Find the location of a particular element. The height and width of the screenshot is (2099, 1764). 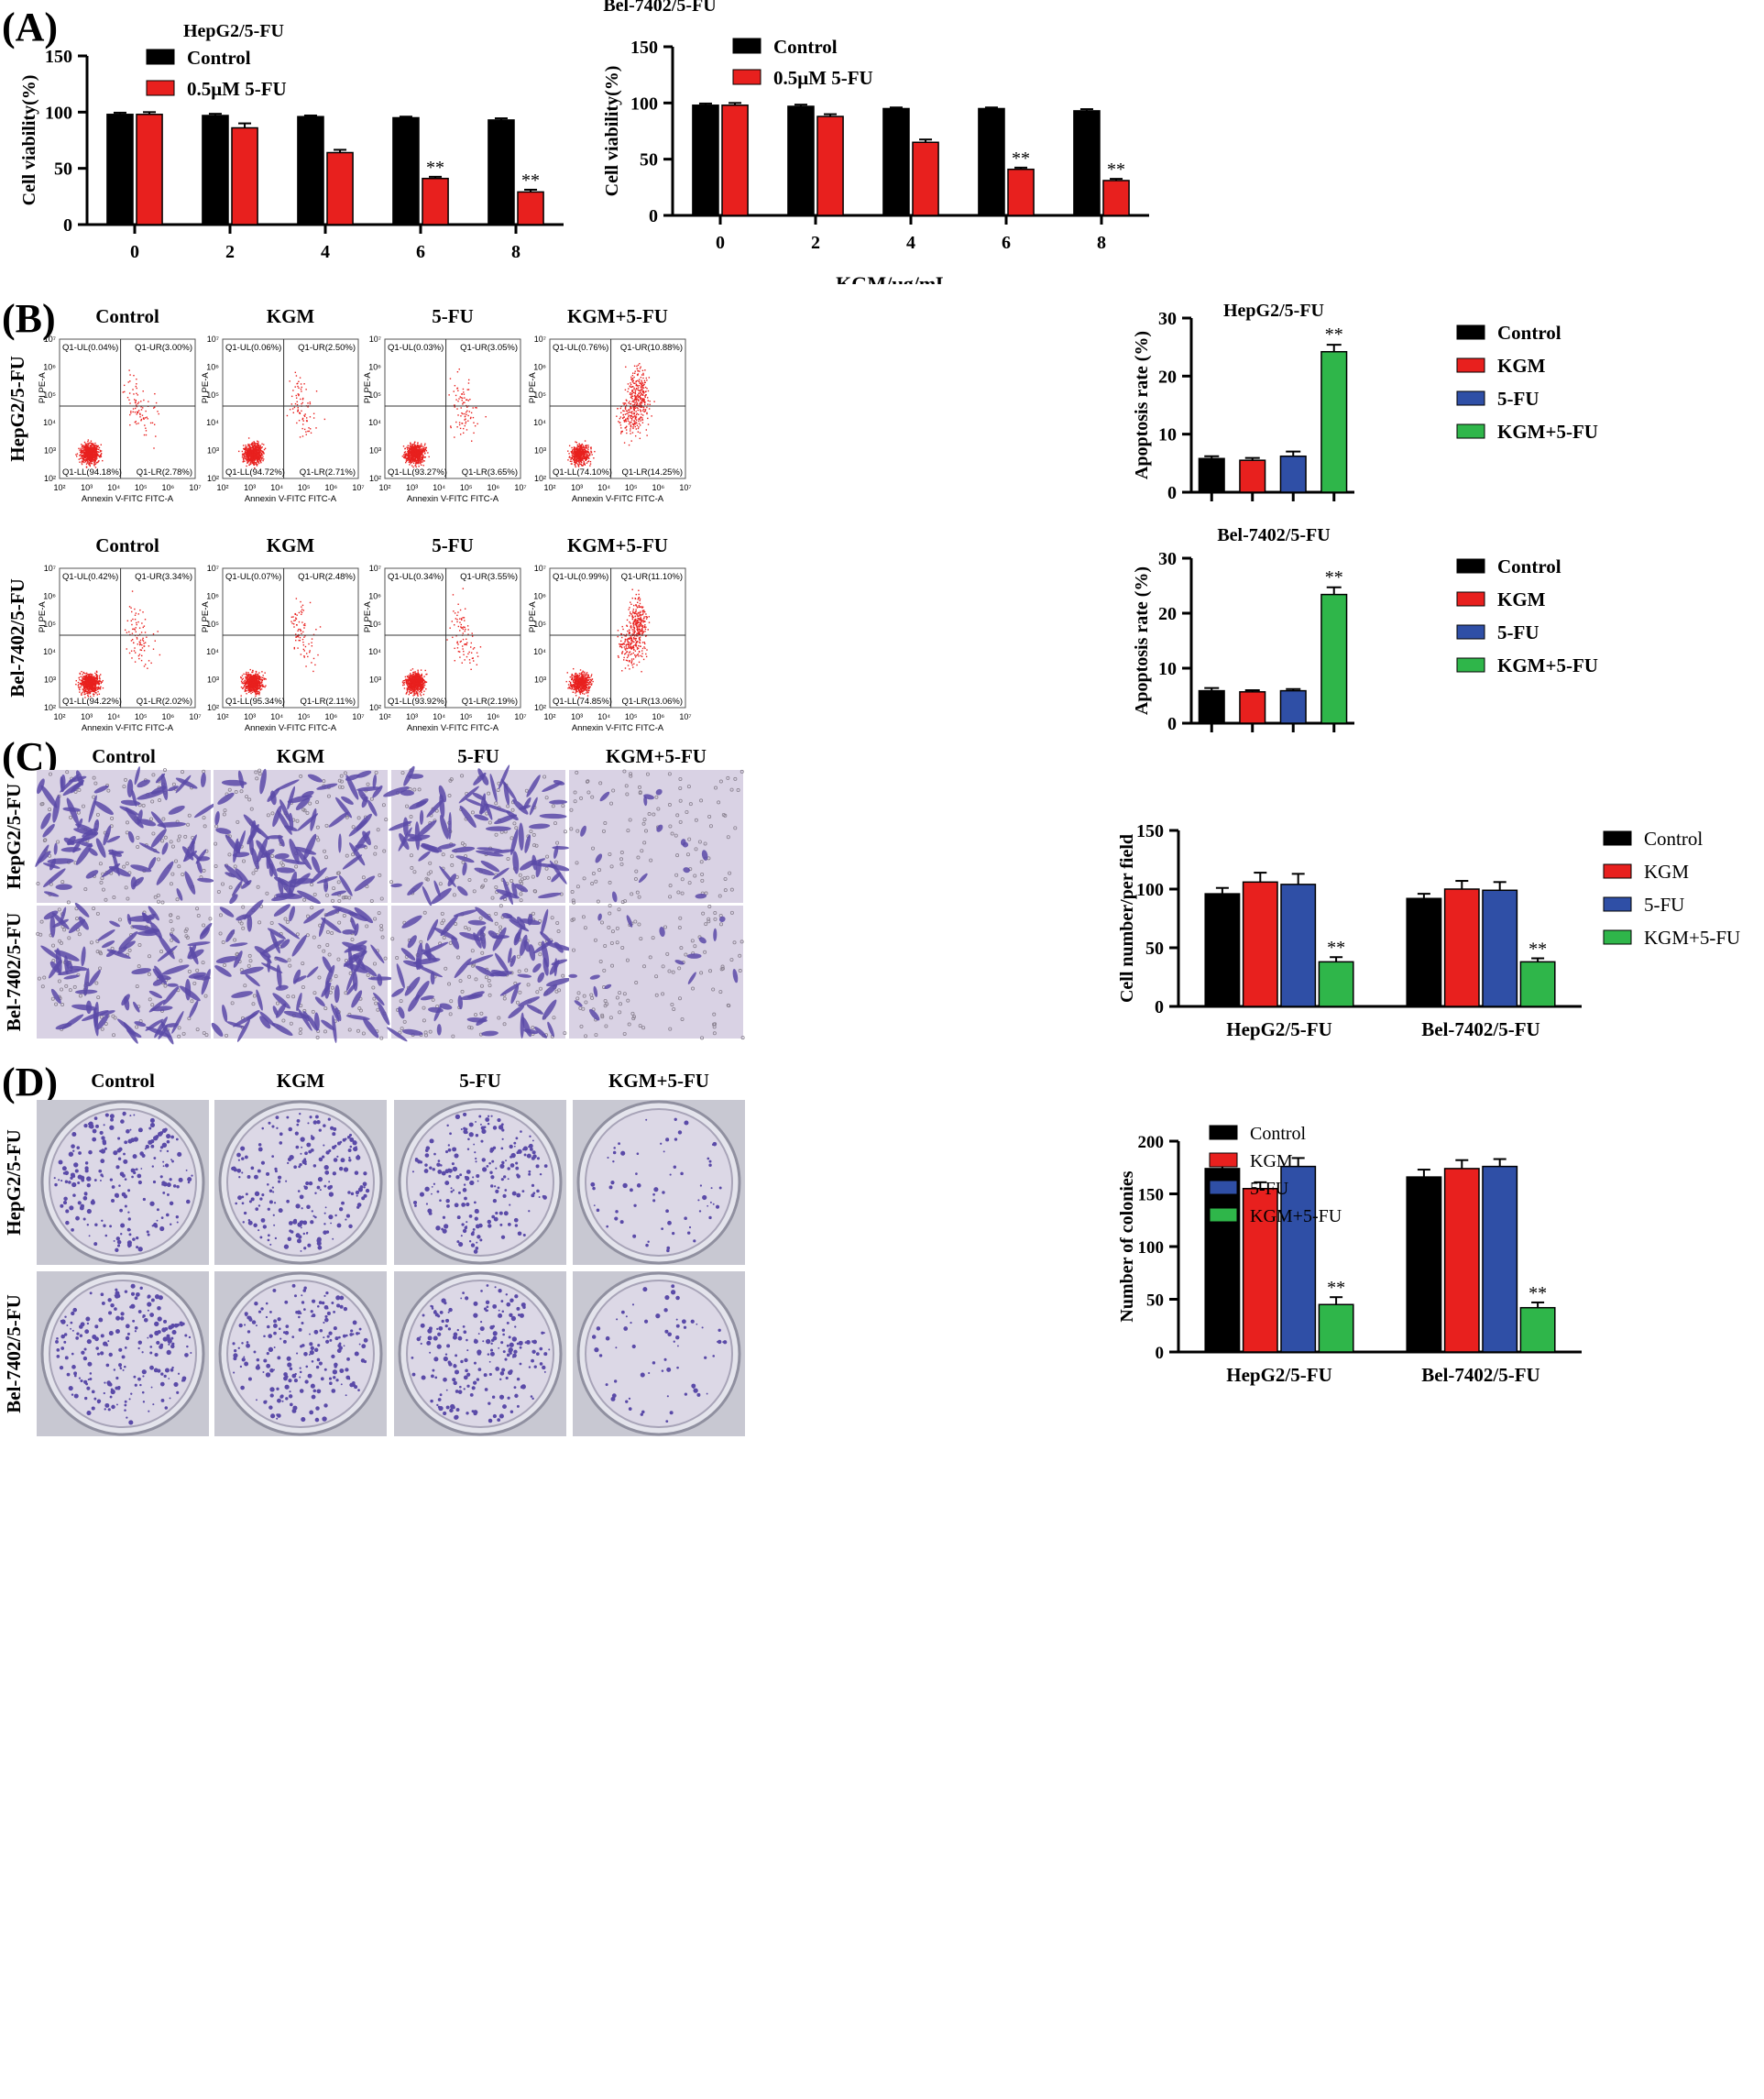

flow-col-title: 5-FU is located at coordinates (453, 545).